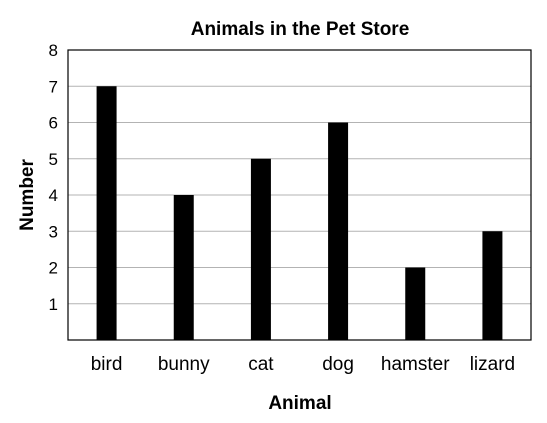 The height and width of the screenshot is (423, 547). Describe the element at coordinates (53, 304) in the screenshot. I see `y-tick-label: 1` at that location.